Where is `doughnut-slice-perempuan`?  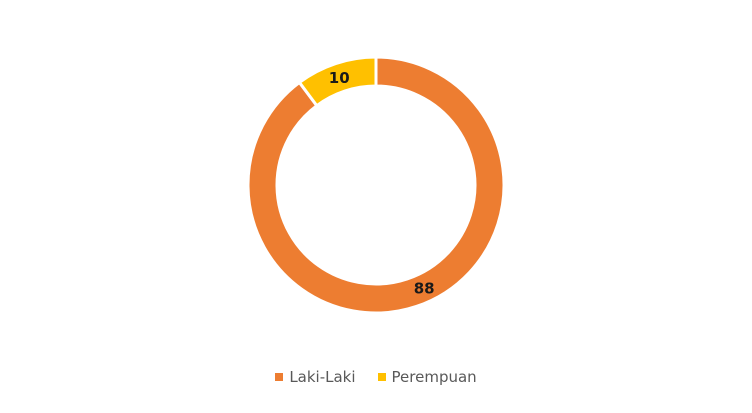 doughnut-slice-perempuan is located at coordinates (337, 81).